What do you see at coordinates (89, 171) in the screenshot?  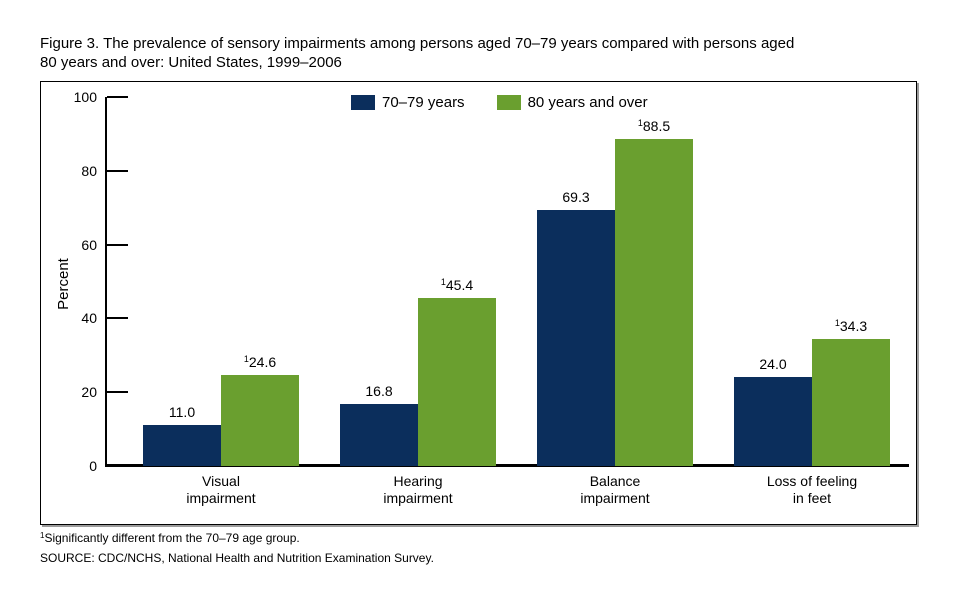 I see `y-tick-label: 80` at bounding box center [89, 171].